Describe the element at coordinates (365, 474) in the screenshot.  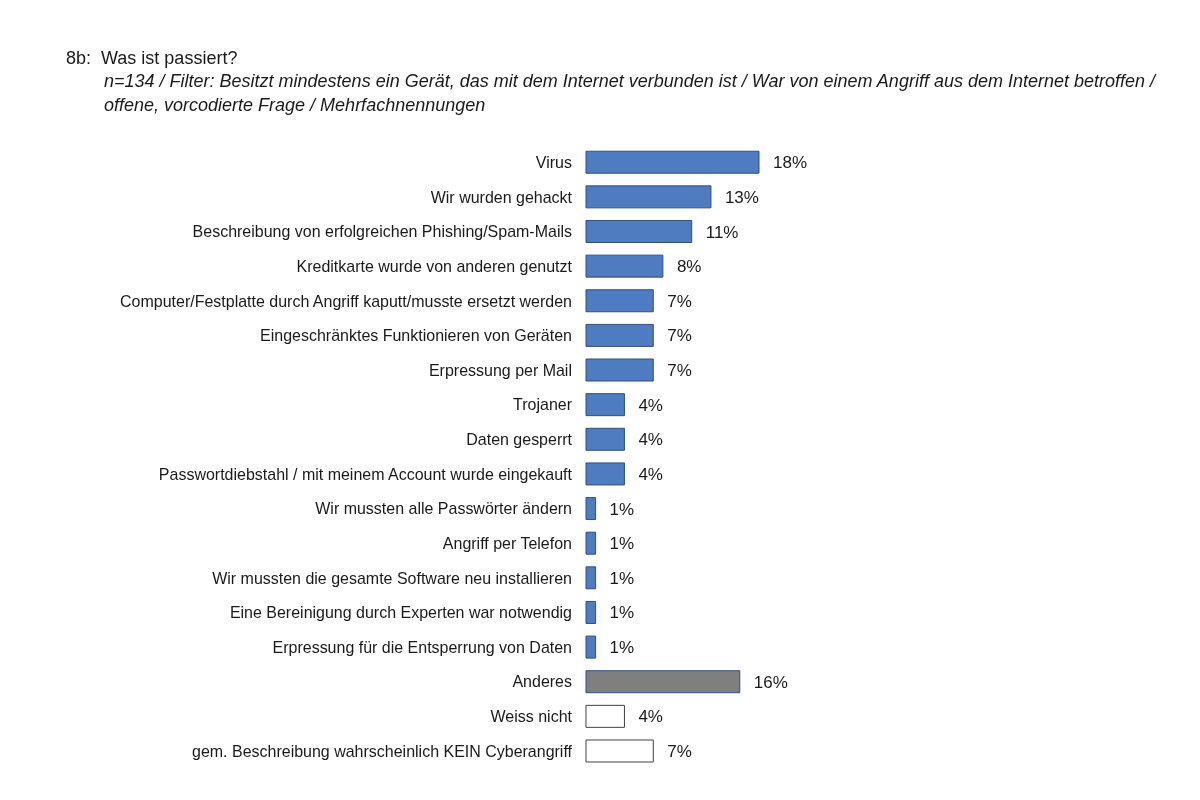
I see `y-tick-label: Passwortdiebstahl / mit meinem Account wurde eingekauft` at that location.